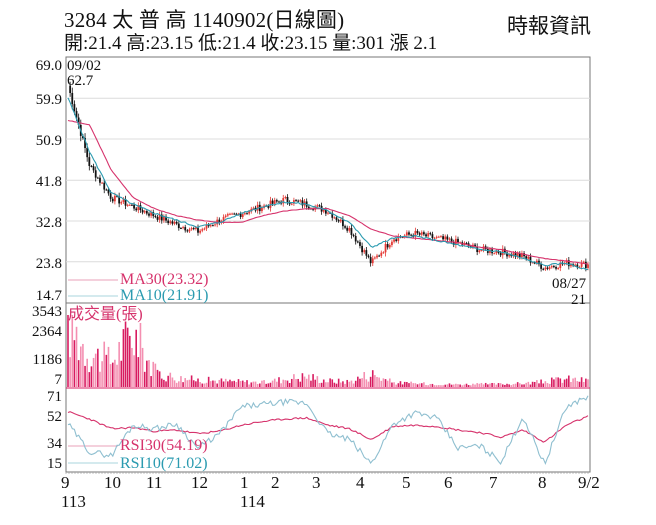  What do you see at coordinates (589, 482) in the screenshot?
I see `x-month-label: 9/2` at bounding box center [589, 482].